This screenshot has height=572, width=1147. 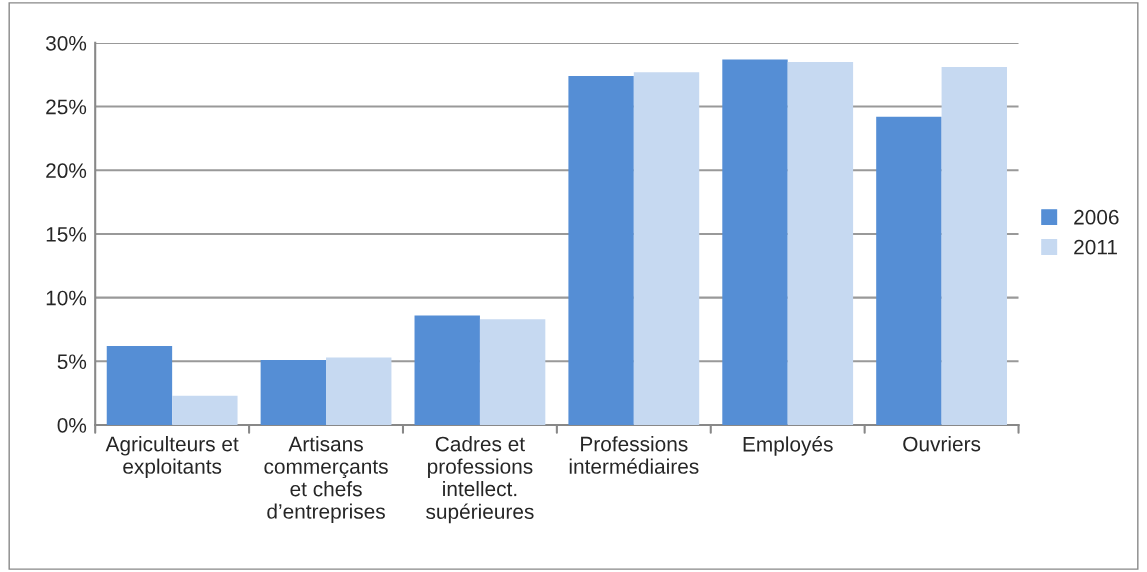 I want to click on y-tick-label: 20%, so click(x=66, y=171).